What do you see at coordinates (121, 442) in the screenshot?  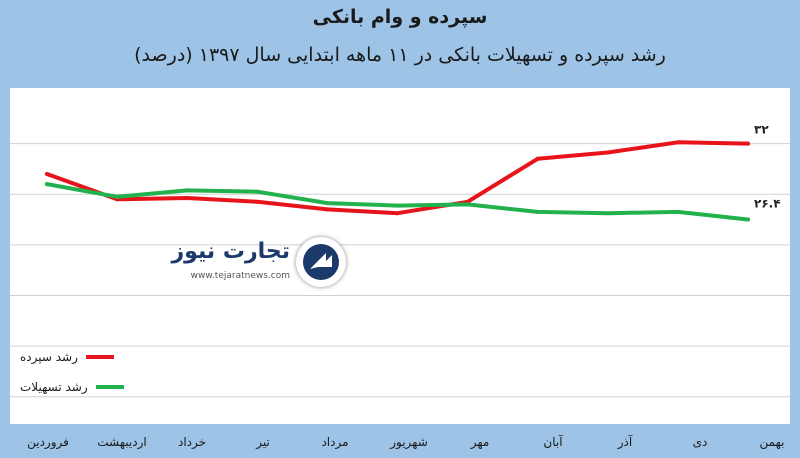 I see `x-tick-label: اردیبهشت` at bounding box center [121, 442].